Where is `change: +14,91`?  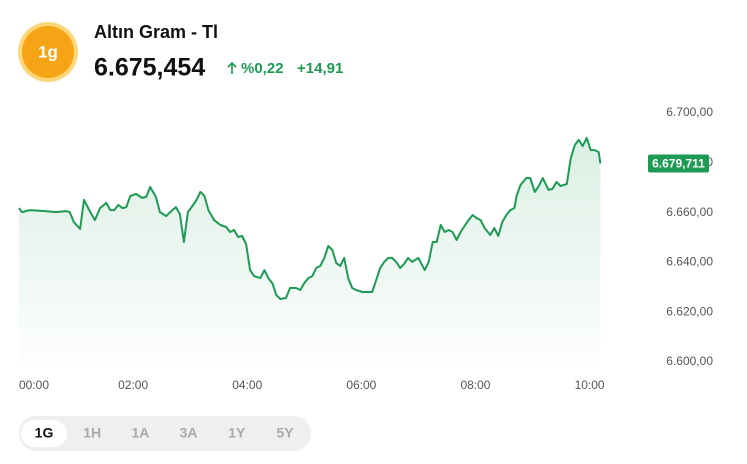 change: +14,91 is located at coordinates (320, 68).